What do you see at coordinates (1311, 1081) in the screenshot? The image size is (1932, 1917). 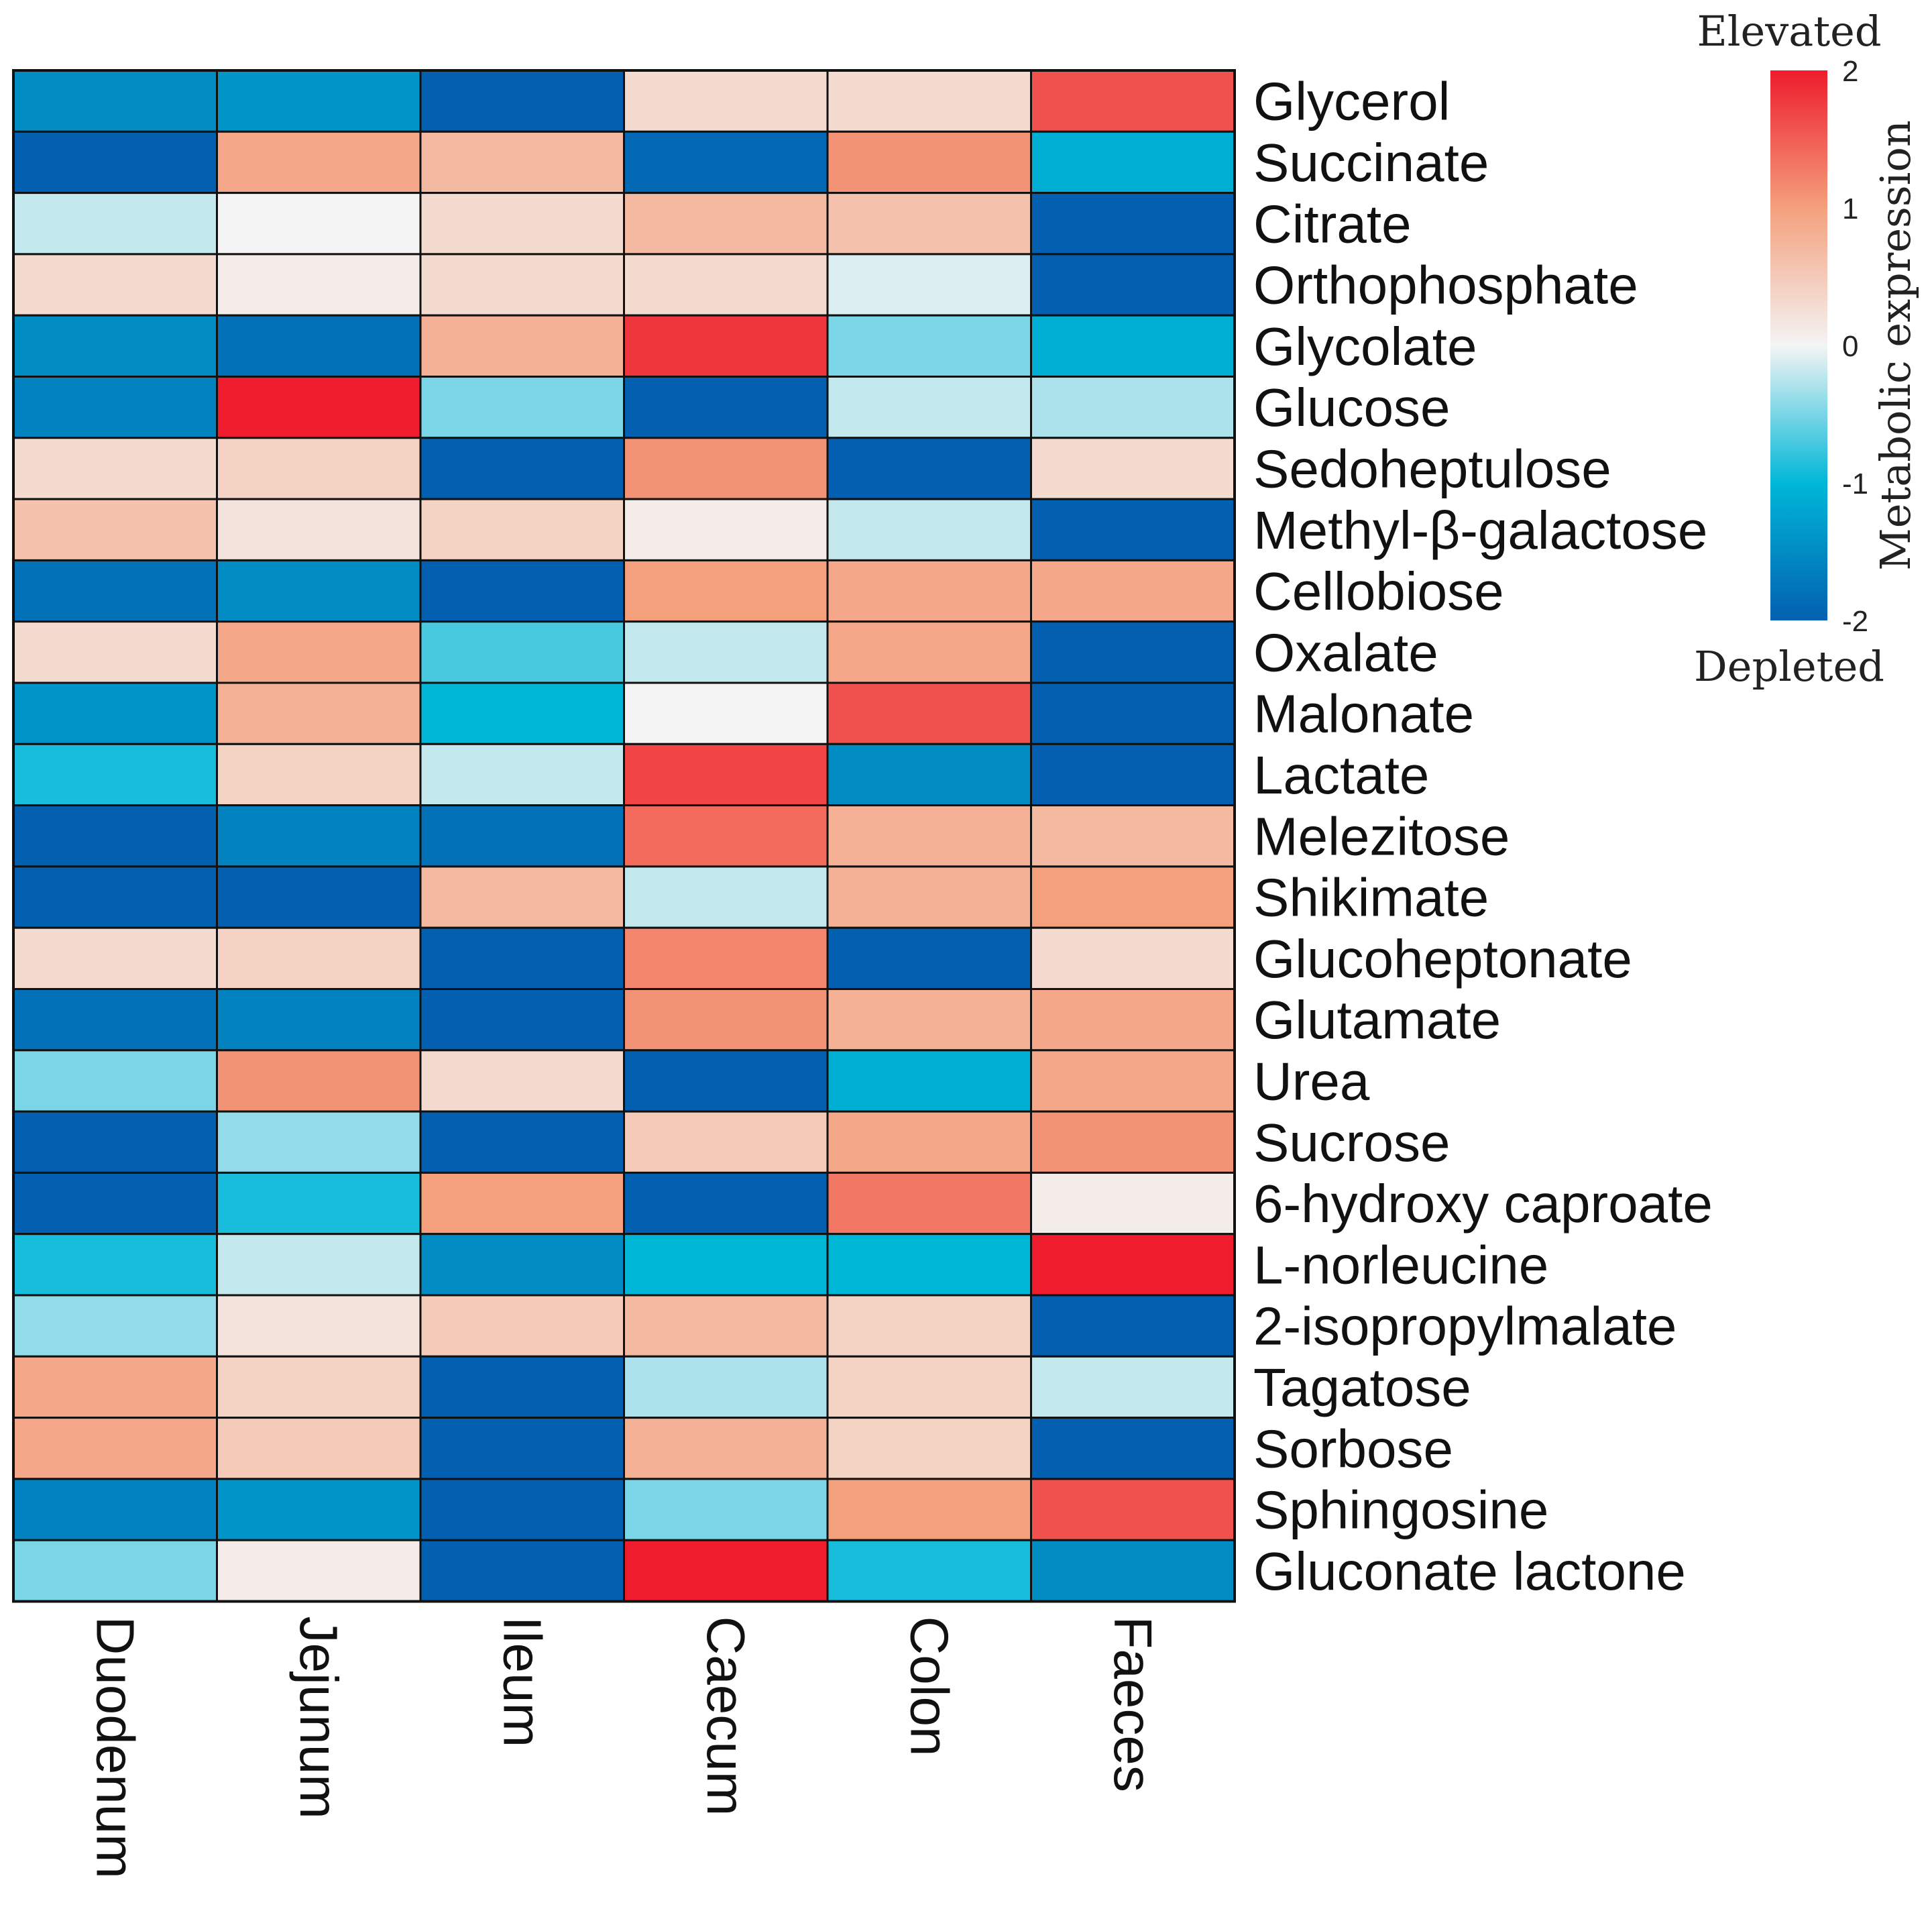 I see `row-label: Urea` at bounding box center [1311, 1081].